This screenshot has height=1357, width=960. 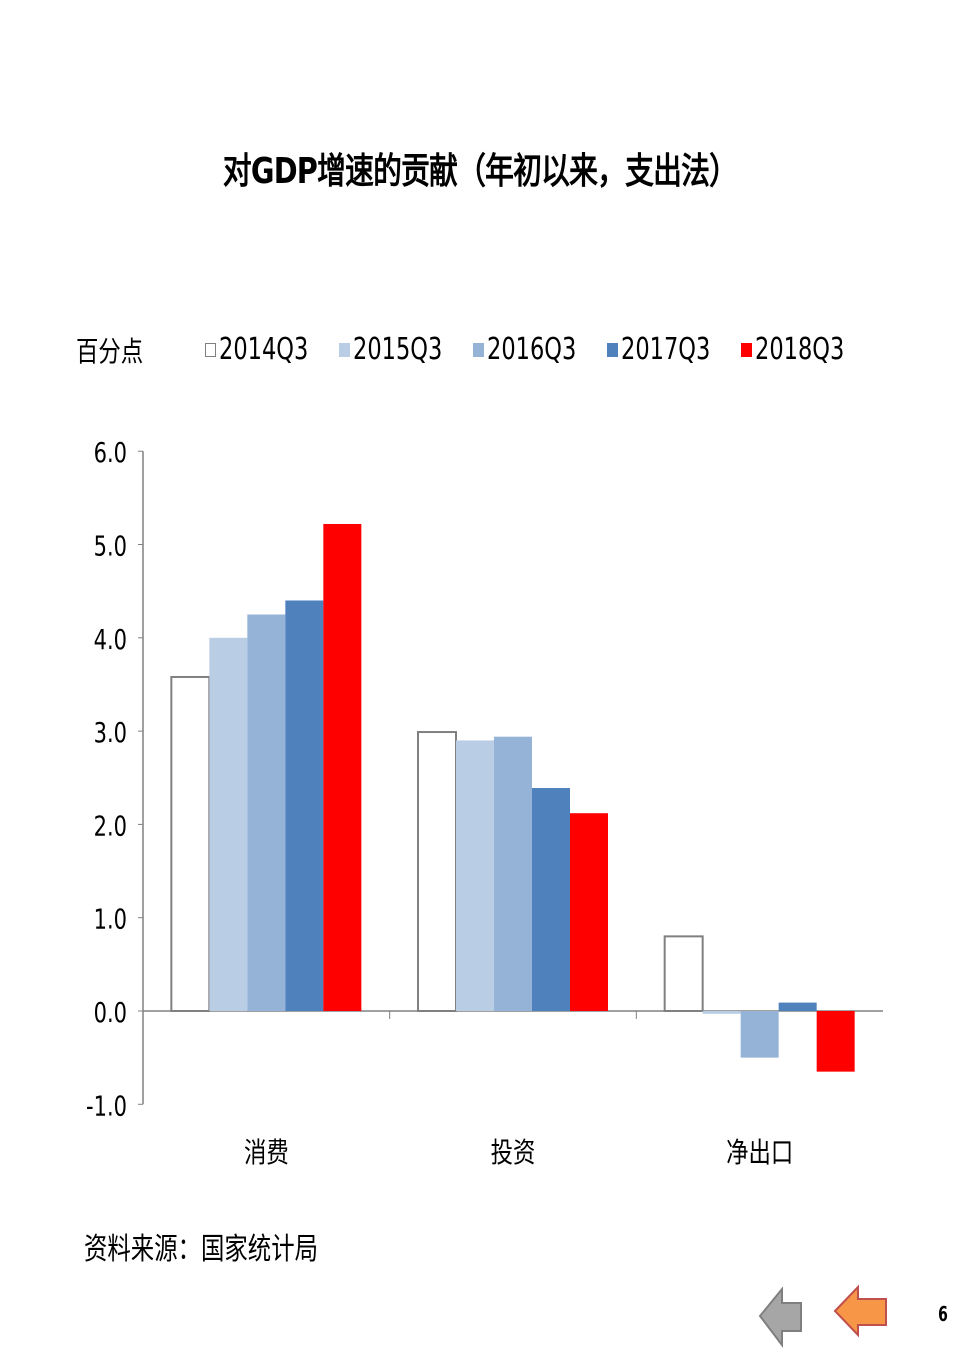 I want to click on bar-2014Q3-投资, so click(x=437, y=872).